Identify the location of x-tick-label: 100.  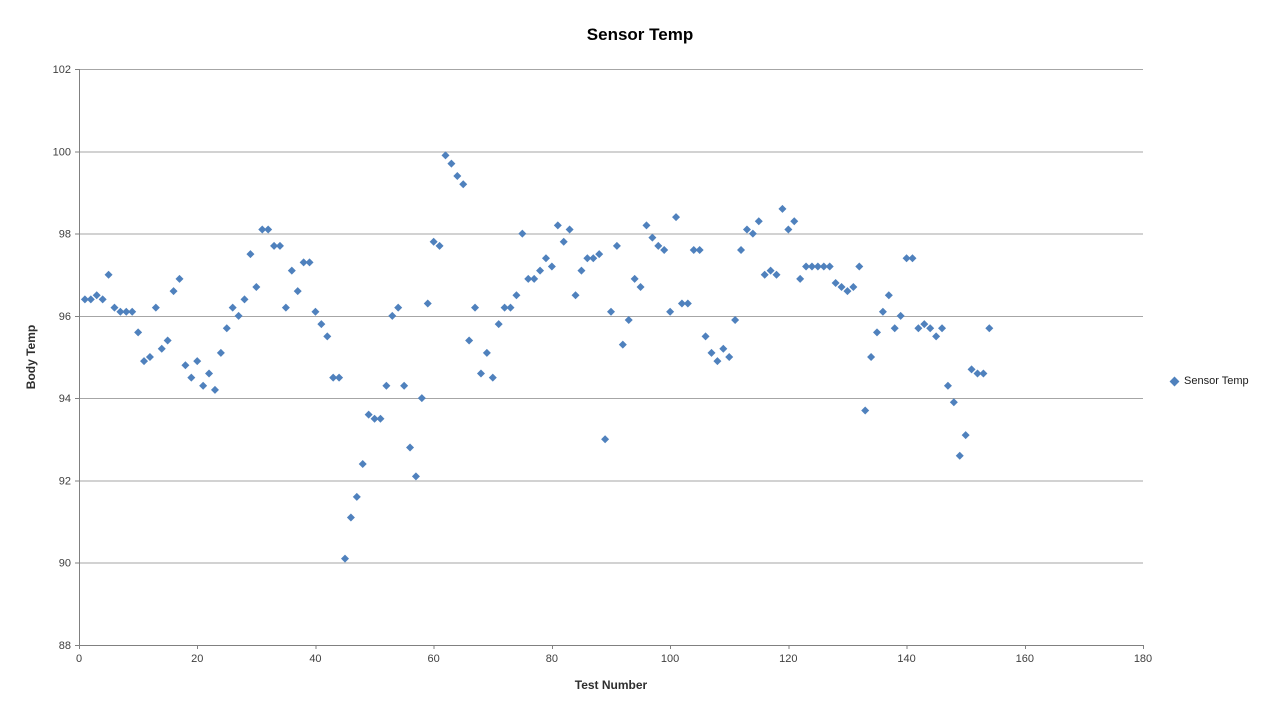
(670, 659).